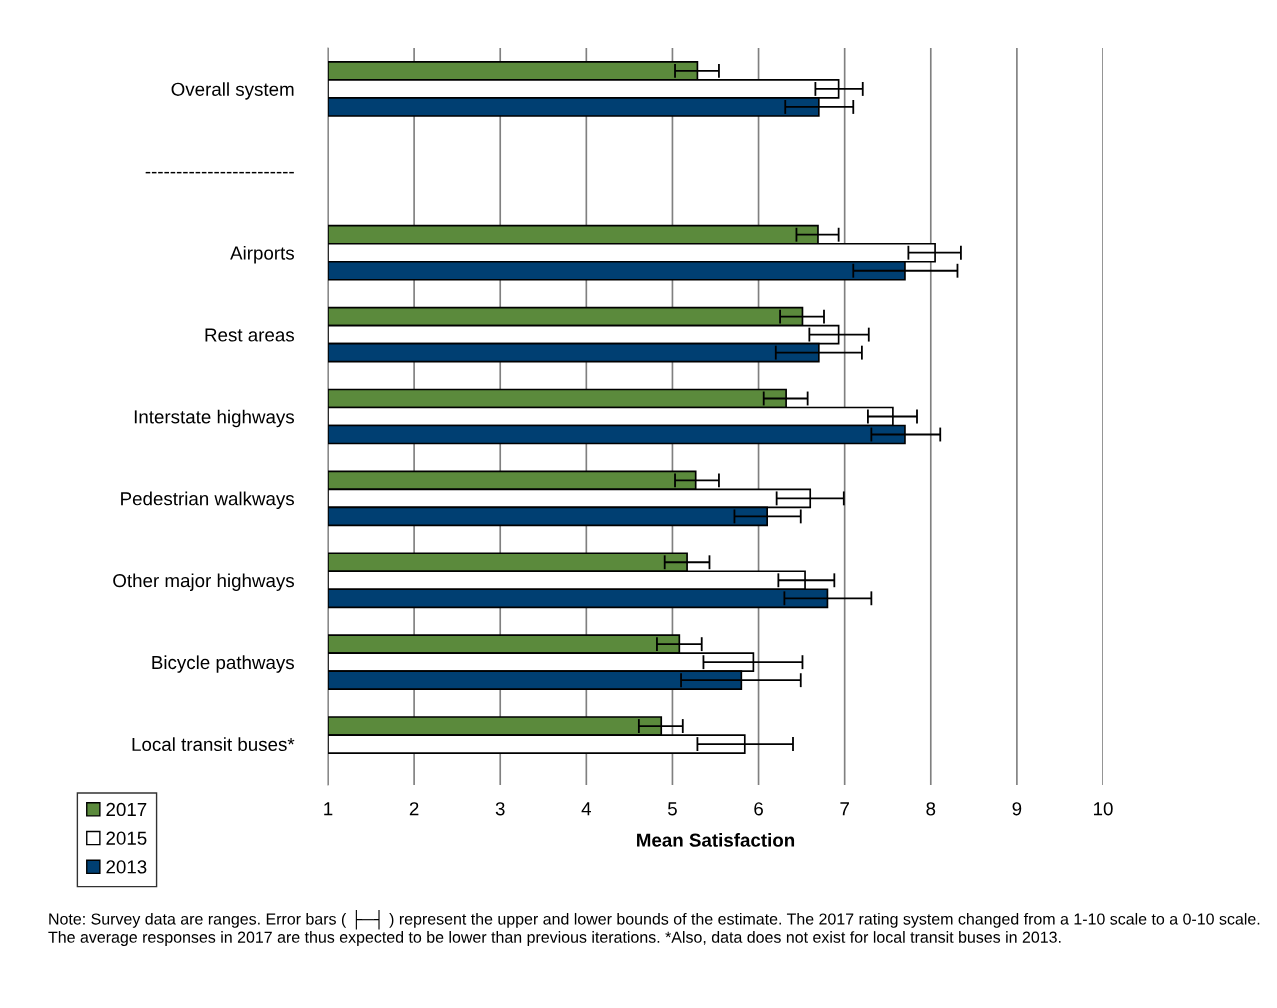  What do you see at coordinates (126, 838) in the screenshot?
I see `legend-label: 2015` at bounding box center [126, 838].